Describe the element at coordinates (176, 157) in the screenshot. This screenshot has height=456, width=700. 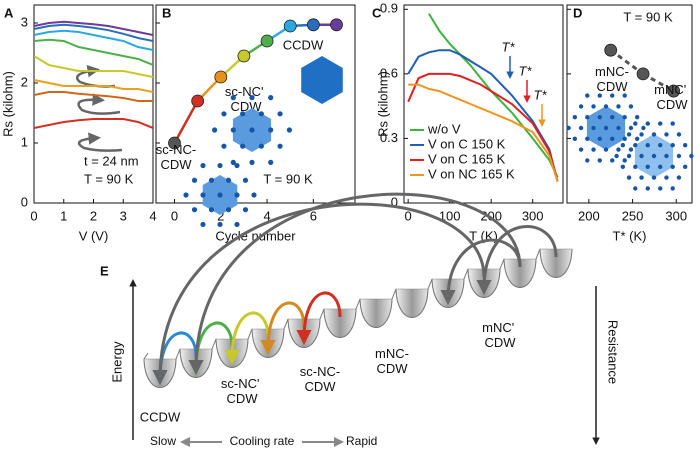
I see `annotation: sc-NC-CDW` at that location.